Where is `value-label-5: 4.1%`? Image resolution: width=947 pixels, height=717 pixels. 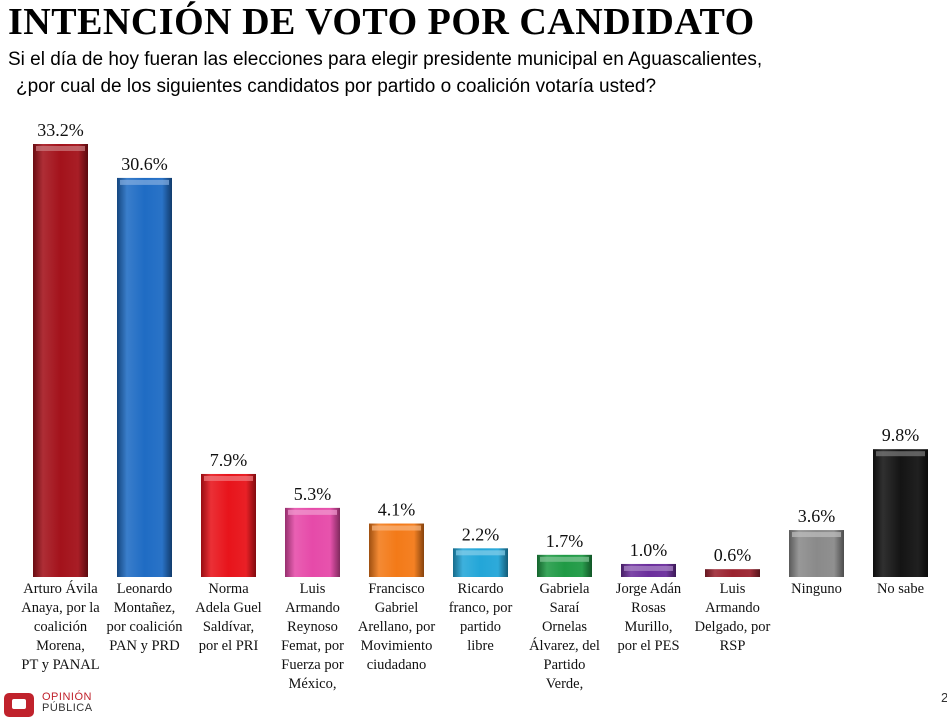
value-label-5: 4.1% is located at coordinates (397, 510).